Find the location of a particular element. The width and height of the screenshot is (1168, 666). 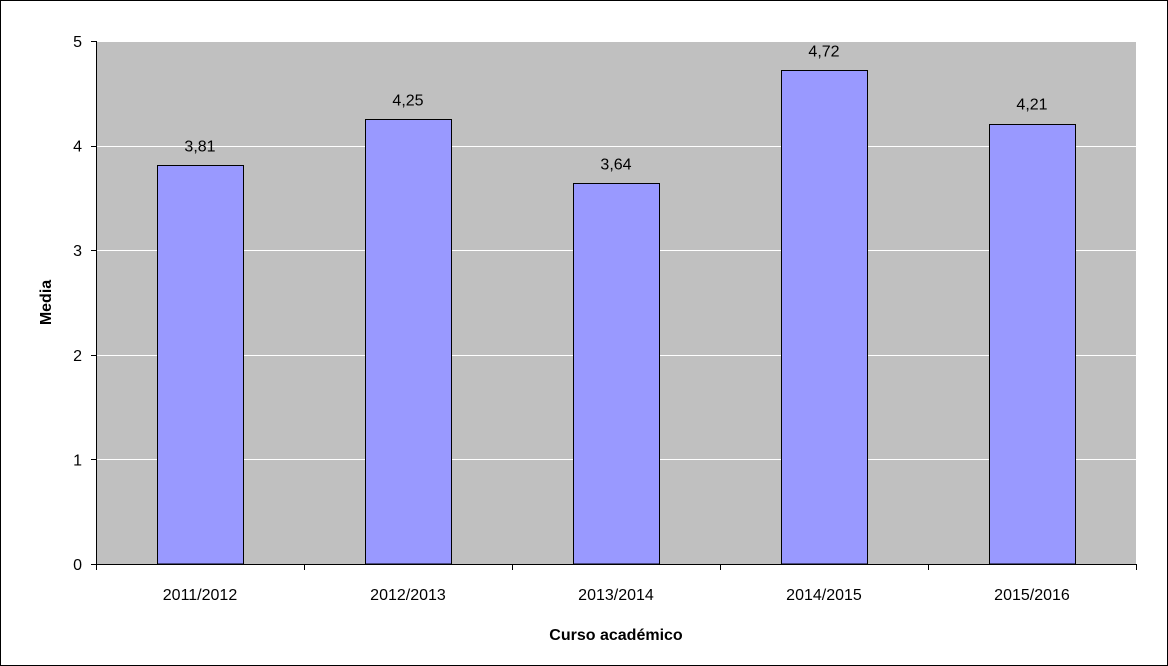

x-tick-label-4: 2015/2016 is located at coordinates (1032, 595).